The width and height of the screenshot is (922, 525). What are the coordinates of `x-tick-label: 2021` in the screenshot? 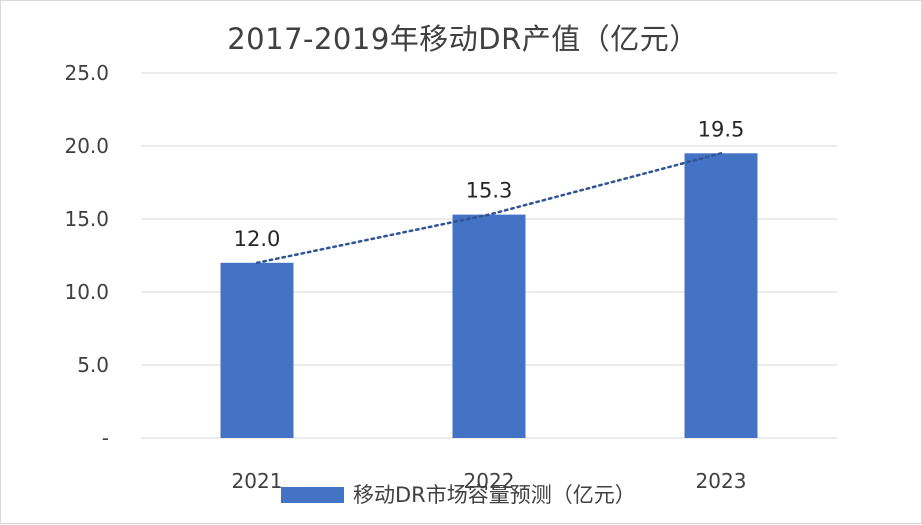 It's located at (257, 481).